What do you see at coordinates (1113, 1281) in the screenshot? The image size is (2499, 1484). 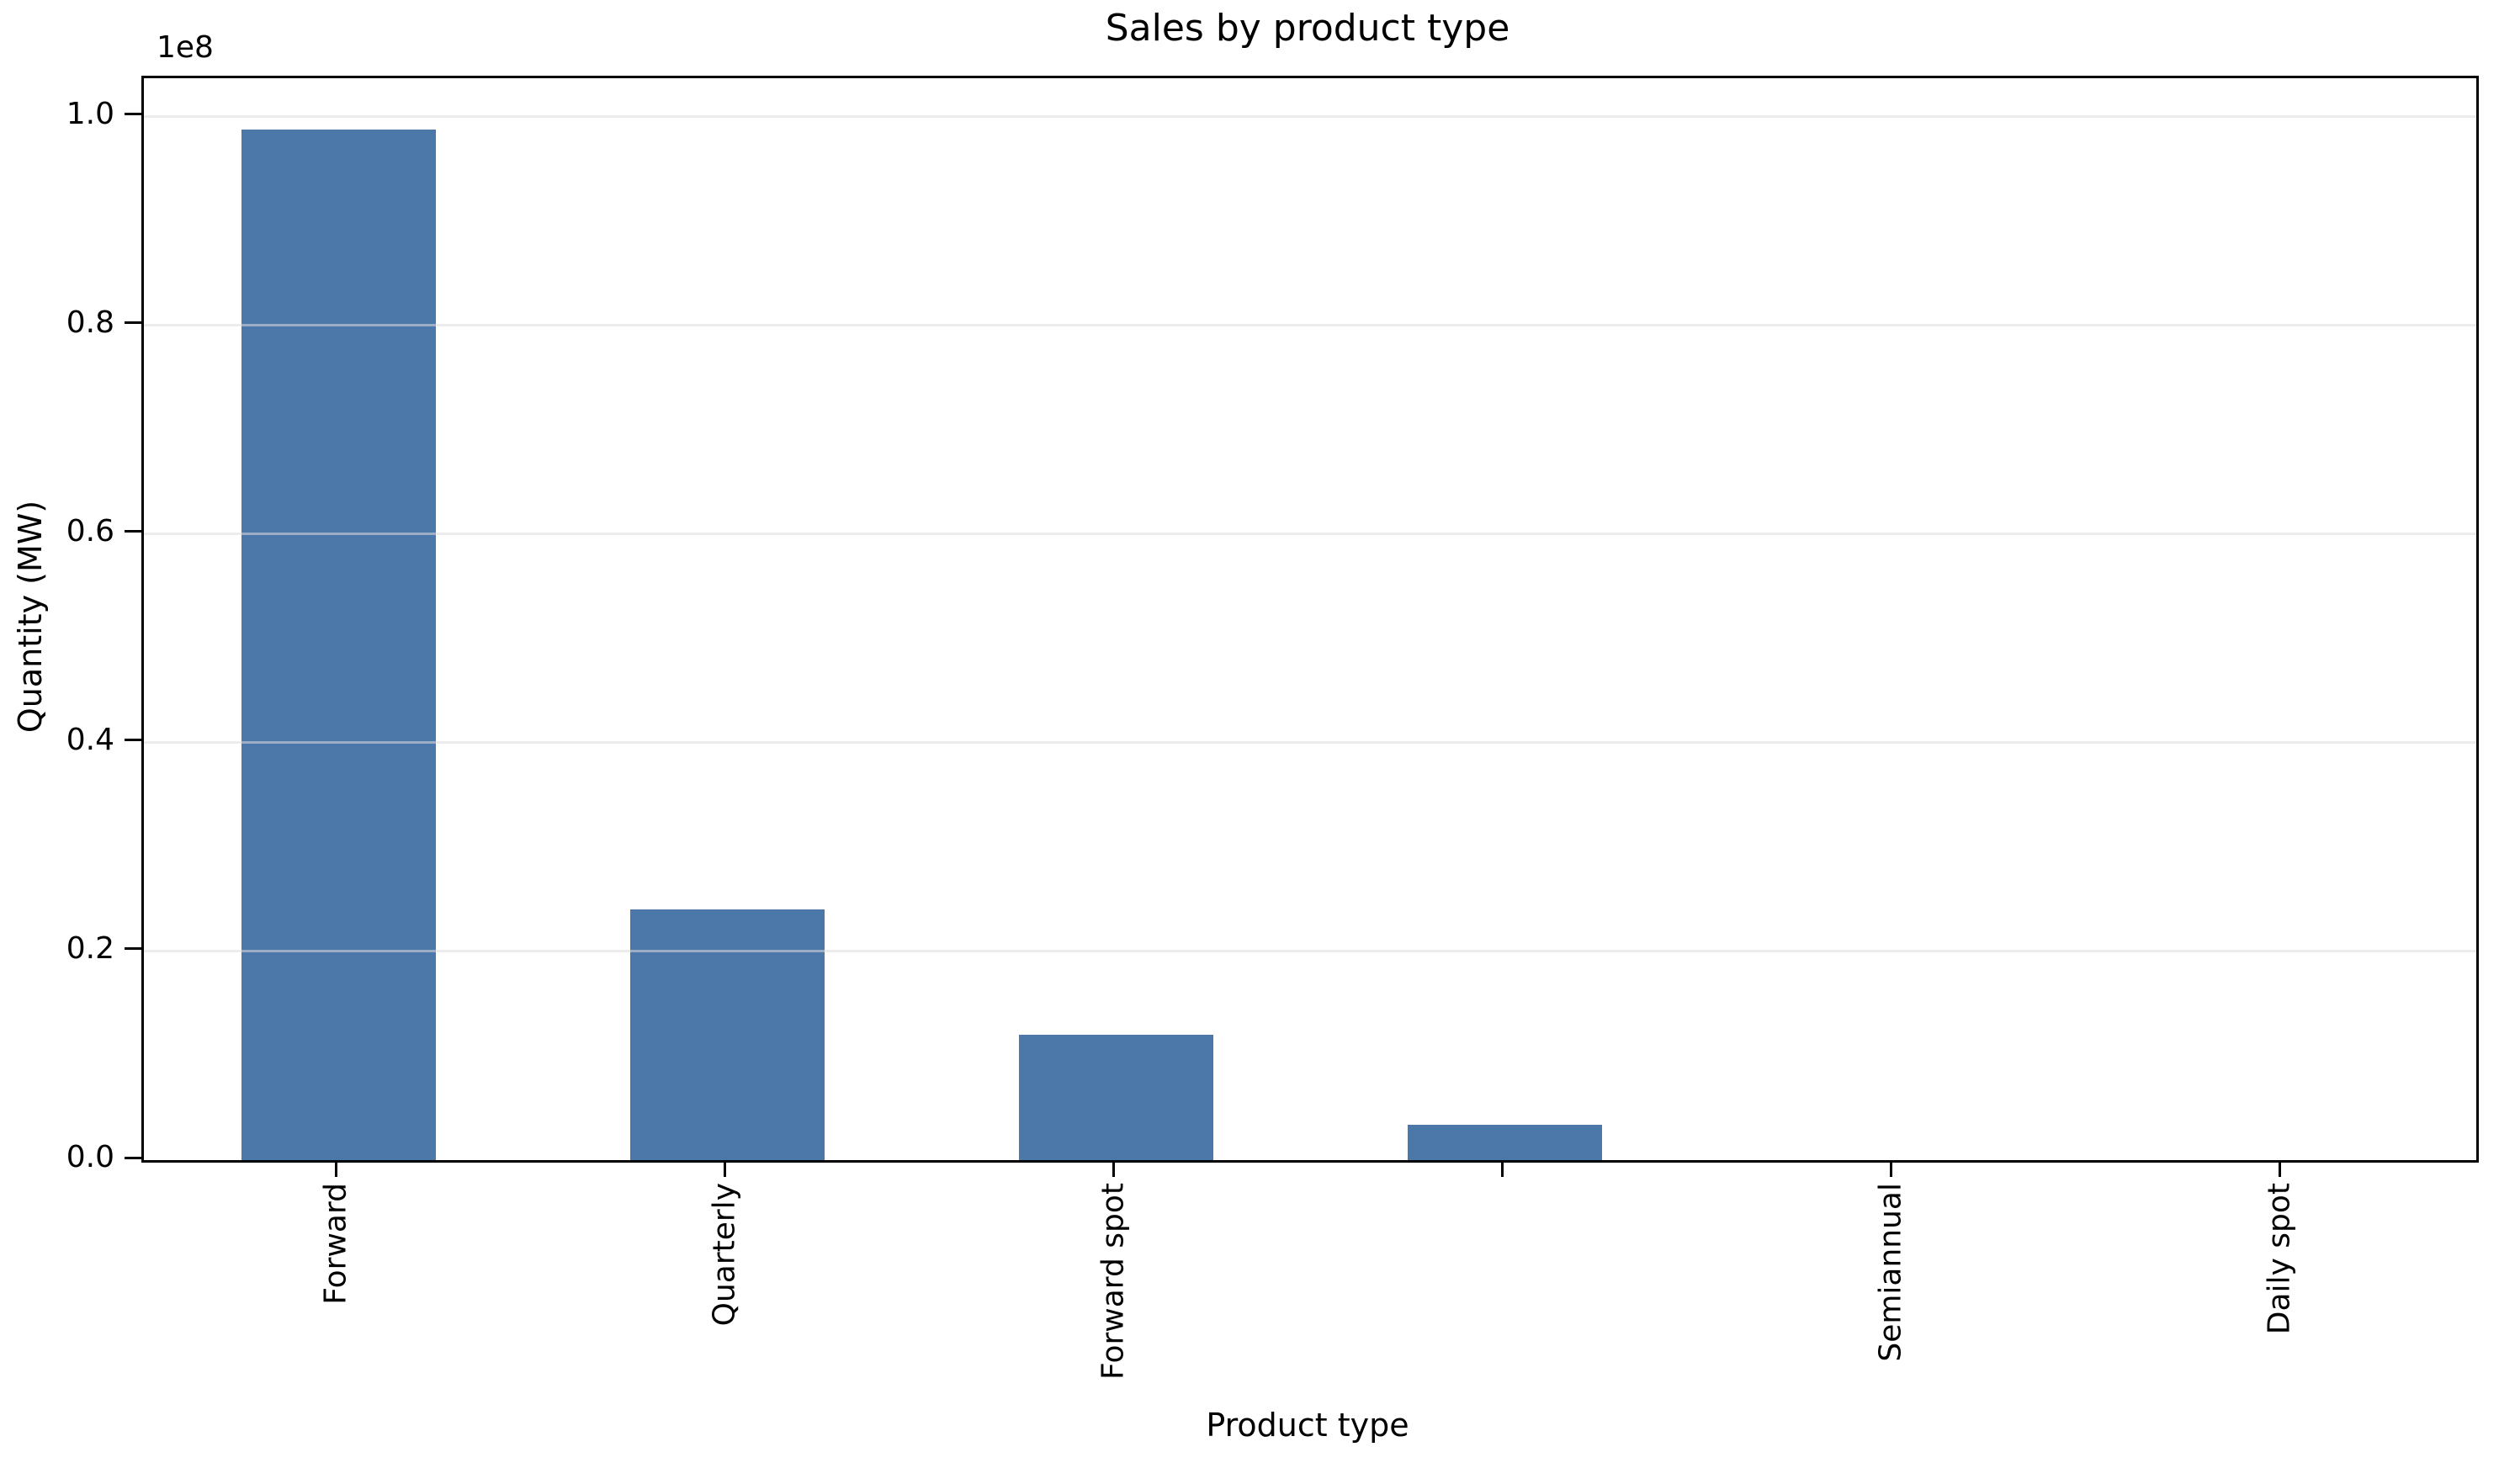 I see `x-tick-label-forward-spot: Forward spot` at bounding box center [1113, 1281].